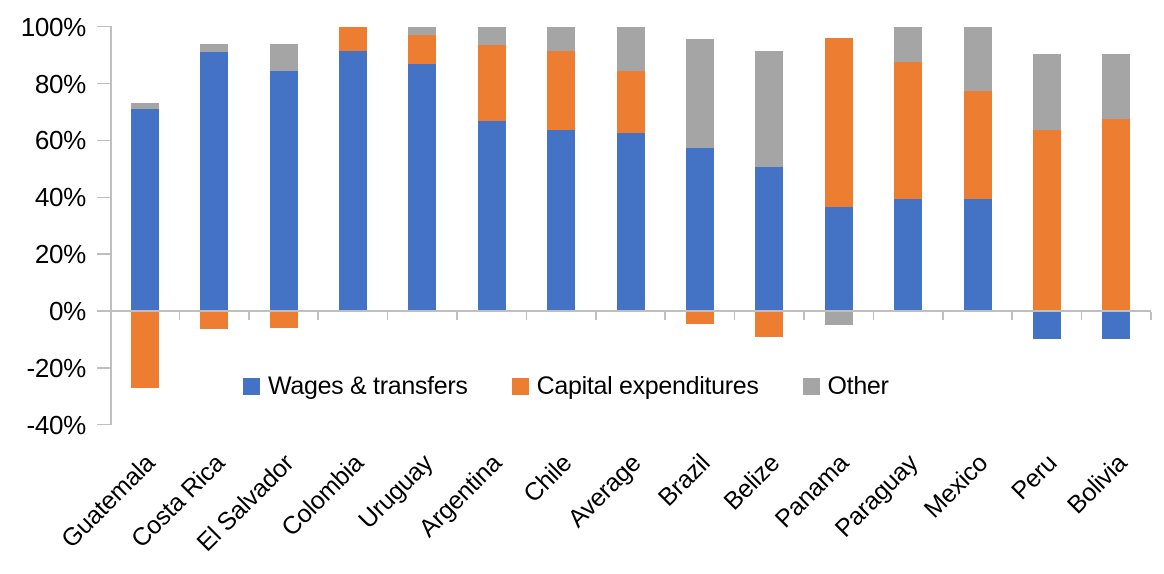  Describe the element at coordinates (1034, 477) in the screenshot. I see `x-axis-label-peru: Peru` at that location.